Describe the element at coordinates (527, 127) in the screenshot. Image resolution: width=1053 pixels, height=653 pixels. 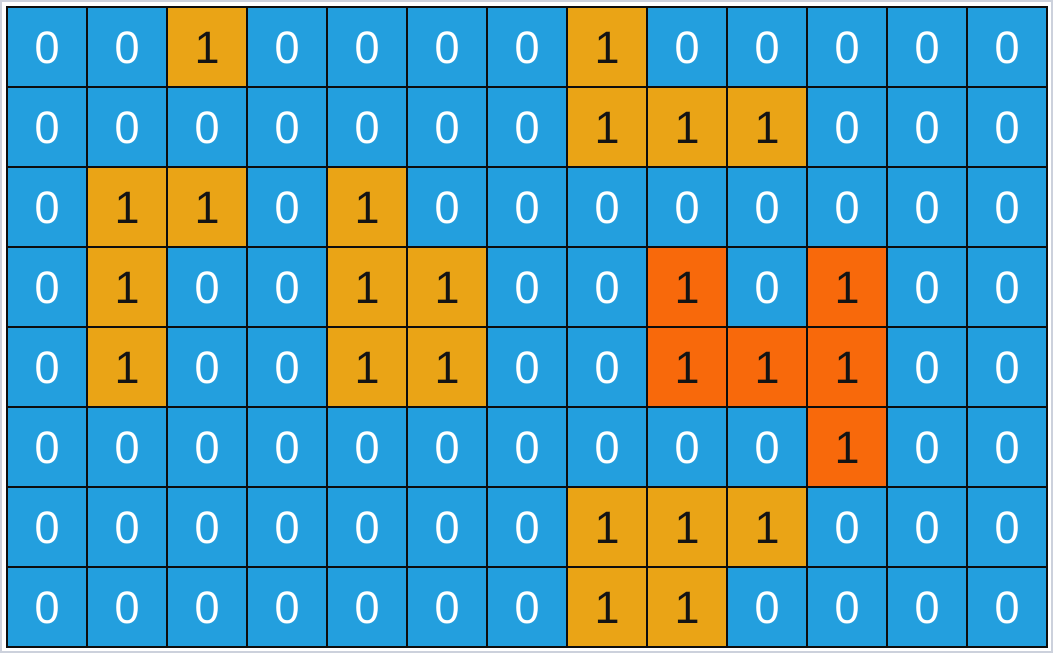
I see `grid-cell-r2-c7: 0` at that location.